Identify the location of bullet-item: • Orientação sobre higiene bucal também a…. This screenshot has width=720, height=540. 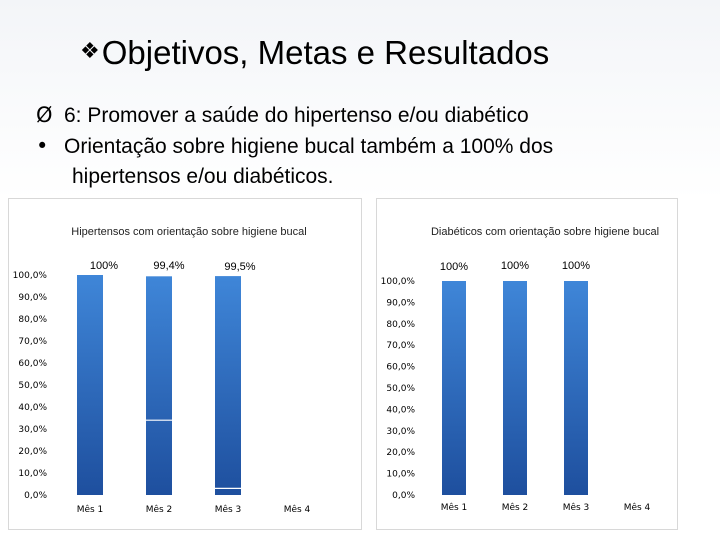
(366, 146).